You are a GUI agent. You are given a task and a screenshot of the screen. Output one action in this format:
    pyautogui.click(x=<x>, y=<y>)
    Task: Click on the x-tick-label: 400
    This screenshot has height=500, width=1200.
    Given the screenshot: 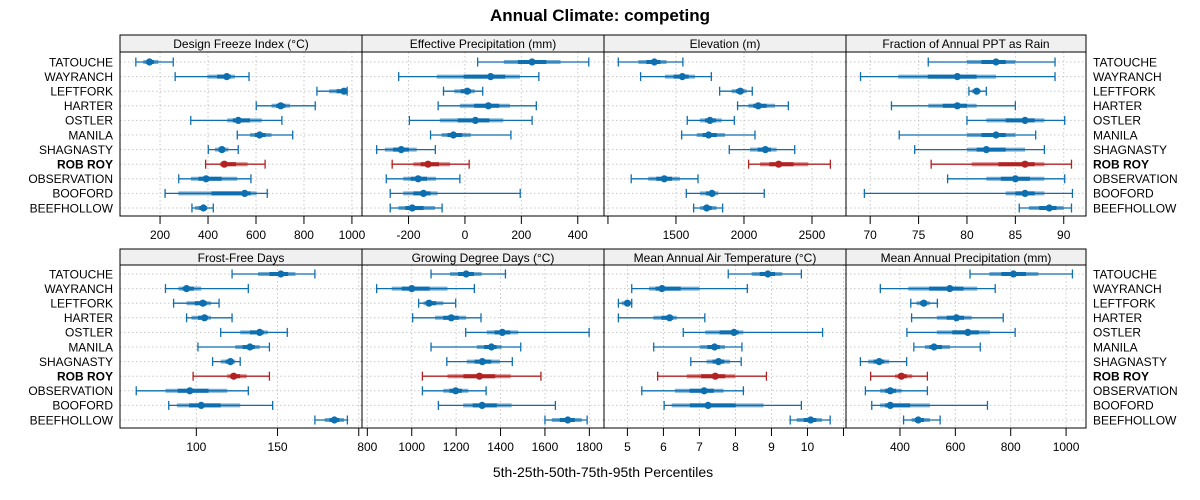 What is the action you would take?
    pyautogui.click(x=208, y=235)
    